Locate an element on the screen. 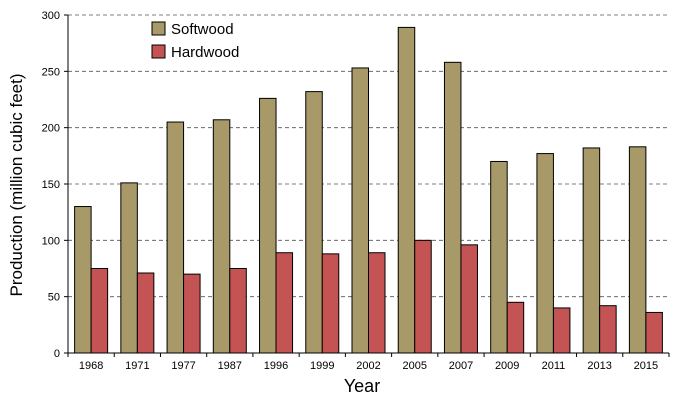 The image size is (678, 396). bar-hardwood-2013 is located at coordinates (608, 329).